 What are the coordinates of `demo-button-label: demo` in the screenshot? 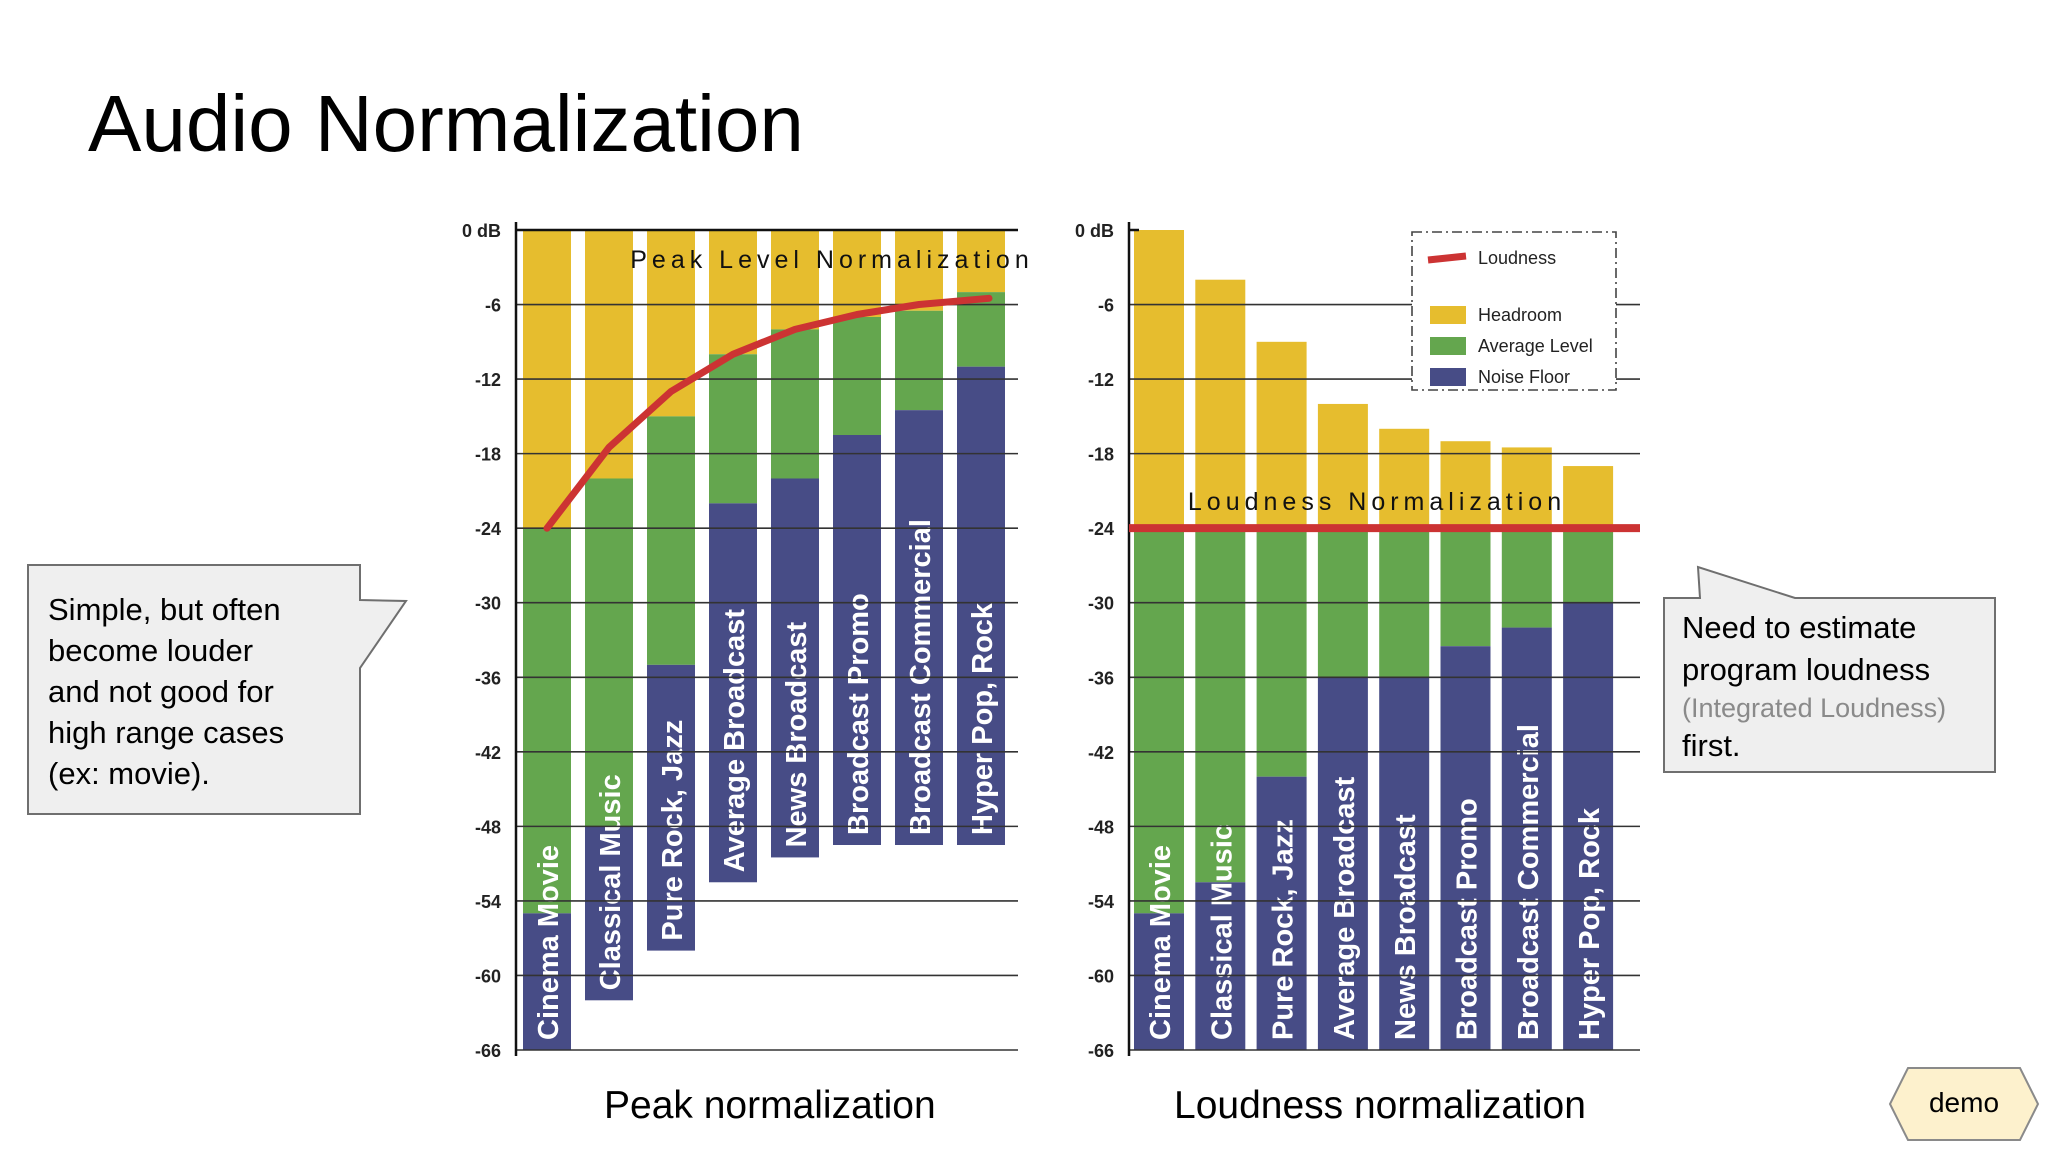 It's located at (1964, 1102).